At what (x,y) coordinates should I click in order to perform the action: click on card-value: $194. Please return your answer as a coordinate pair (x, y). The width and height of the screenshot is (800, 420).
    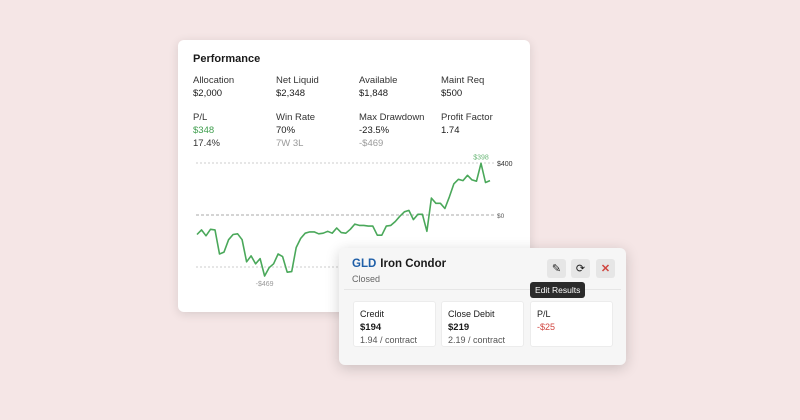
    Looking at the image, I should click on (371, 327).